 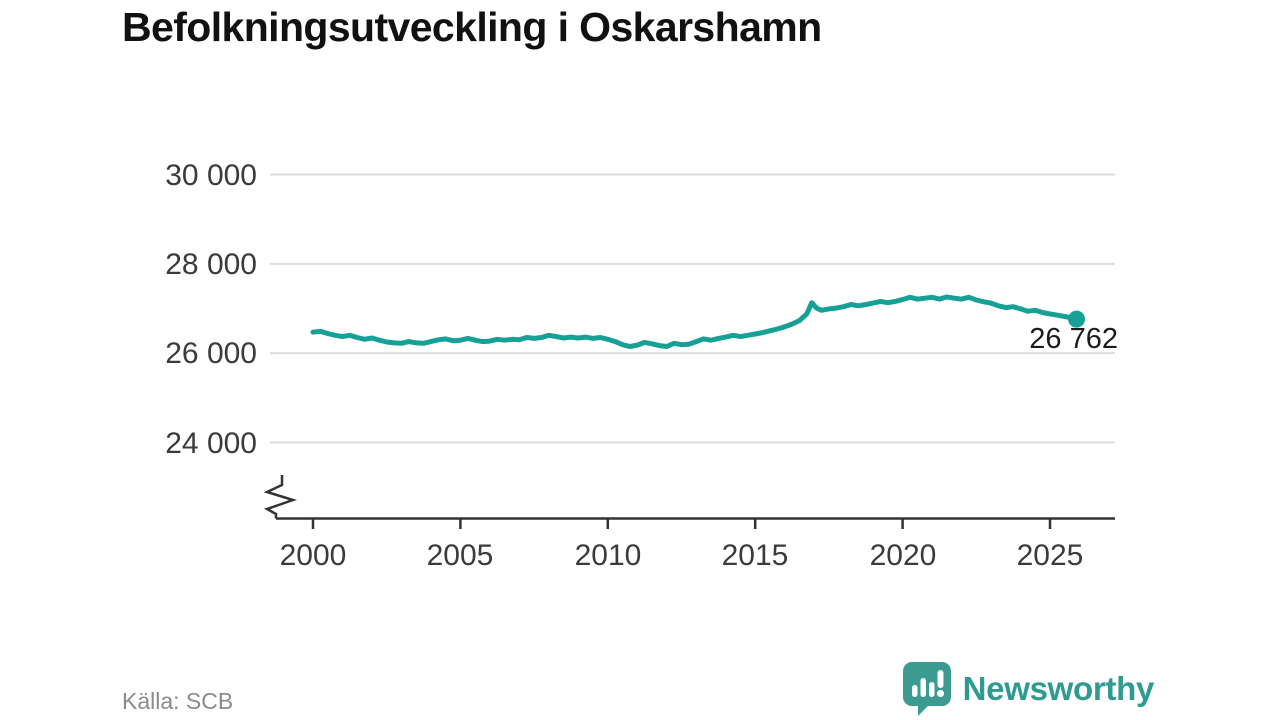 What do you see at coordinates (280, 497) in the screenshot?
I see `y-axis-break-symbol` at bounding box center [280, 497].